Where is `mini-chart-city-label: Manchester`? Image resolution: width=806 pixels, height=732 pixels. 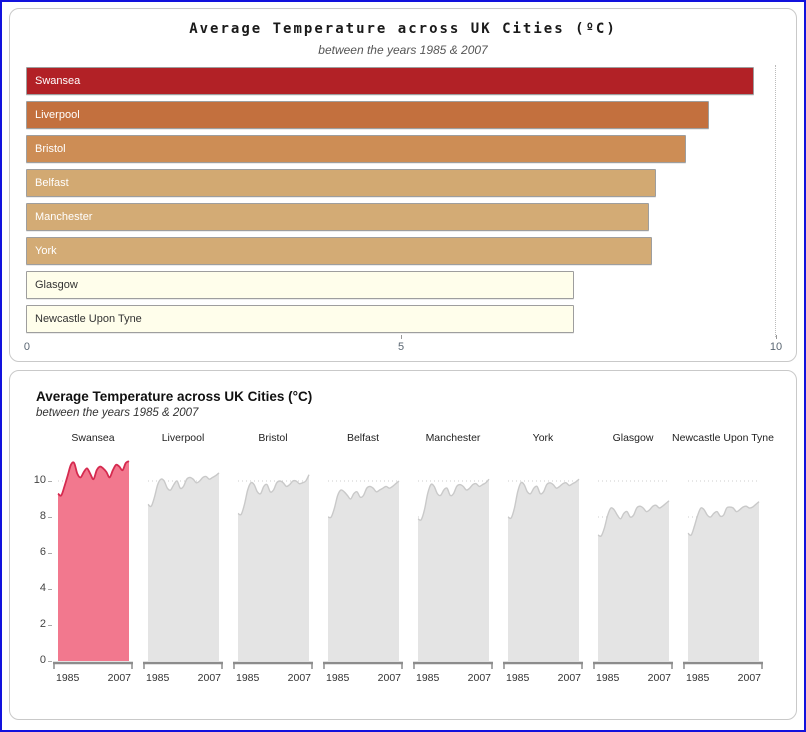 mini-chart-city-label: Manchester is located at coordinates (453, 438).